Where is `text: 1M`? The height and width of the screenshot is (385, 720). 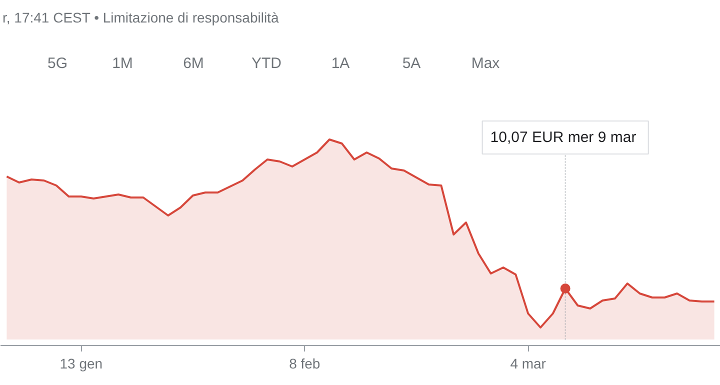
text: 1M is located at coordinates (122, 63).